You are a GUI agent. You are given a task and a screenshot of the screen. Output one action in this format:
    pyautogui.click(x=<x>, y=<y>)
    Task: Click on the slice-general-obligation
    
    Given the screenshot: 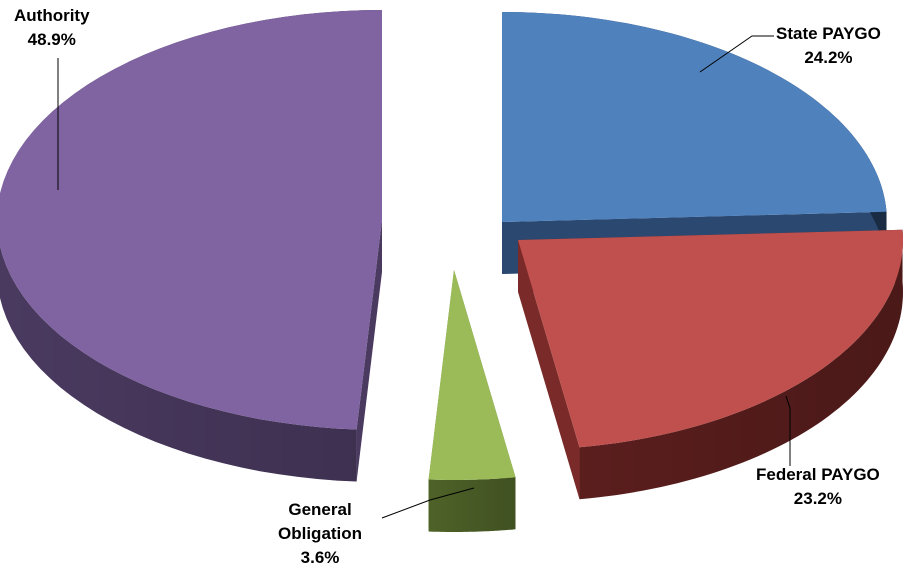 What is the action you would take?
    pyautogui.click(x=472, y=401)
    